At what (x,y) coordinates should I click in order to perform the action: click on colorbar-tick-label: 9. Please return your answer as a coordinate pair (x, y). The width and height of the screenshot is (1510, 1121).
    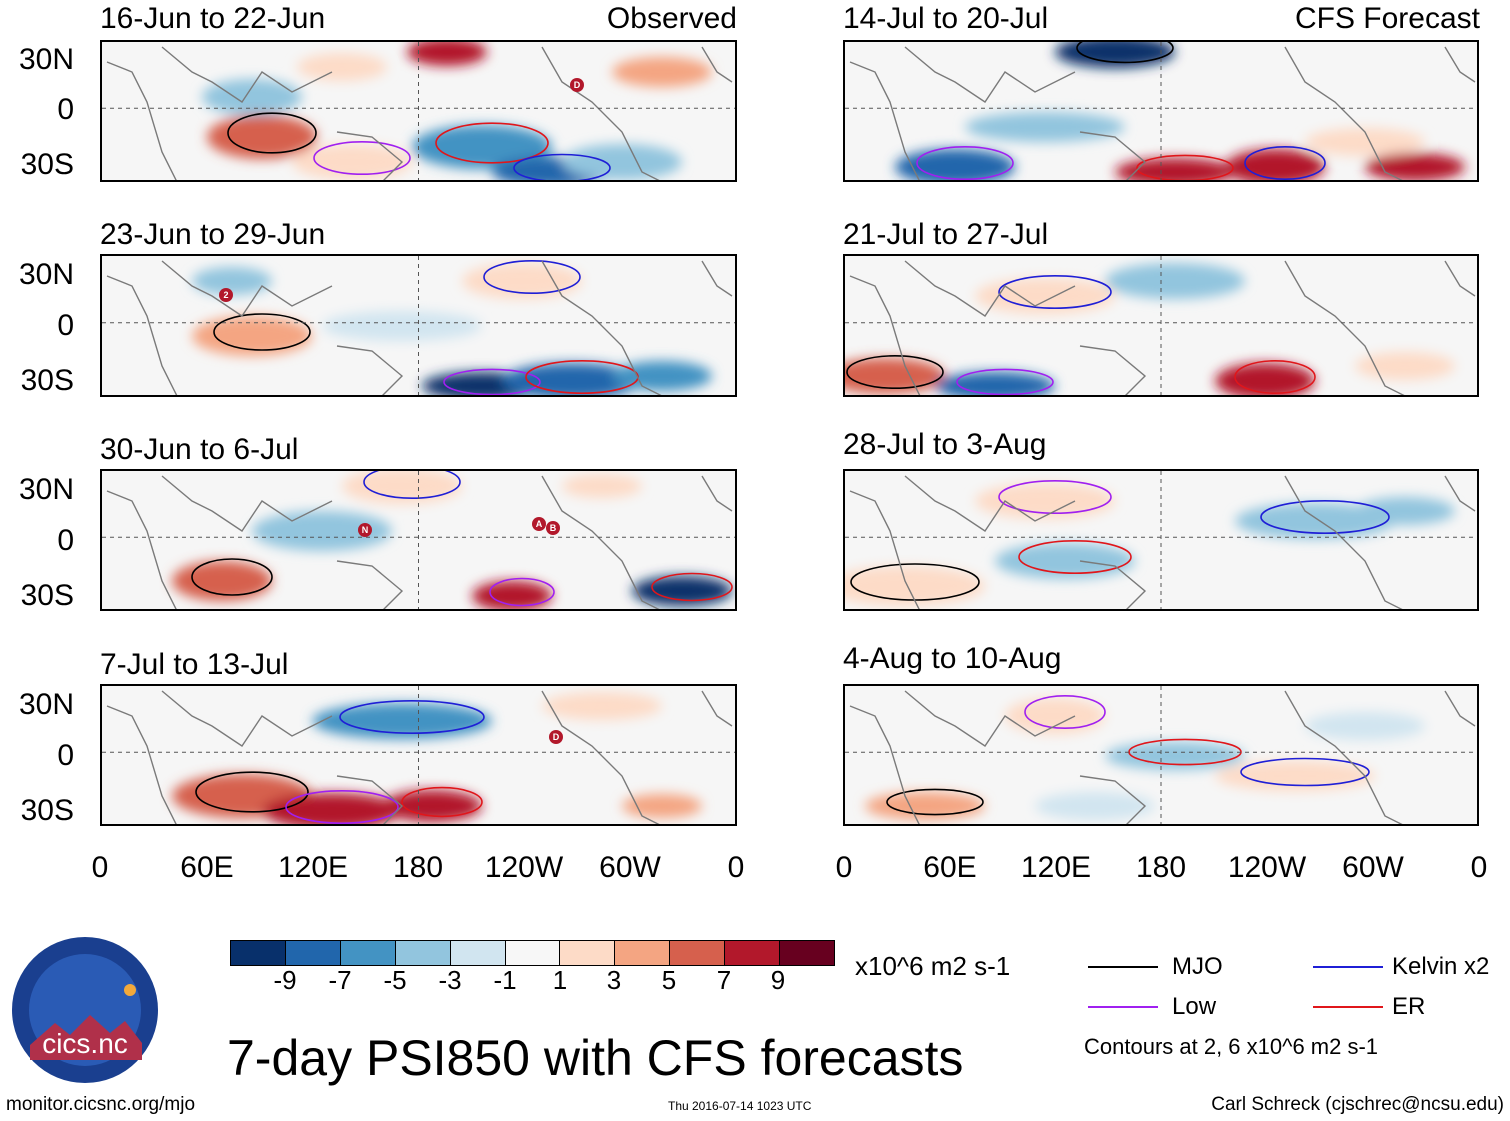
    Looking at the image, I should click on (778, 980).